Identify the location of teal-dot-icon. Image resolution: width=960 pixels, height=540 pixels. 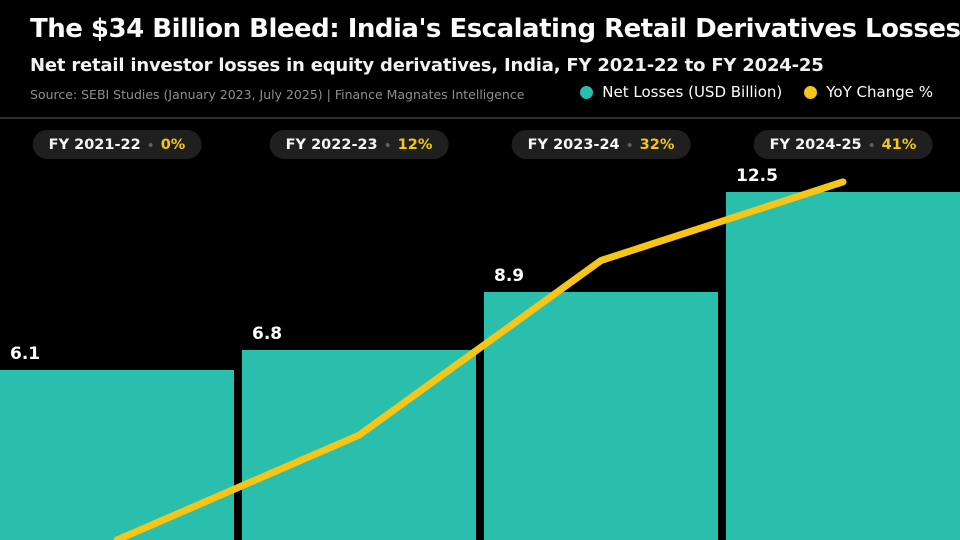
(587, 92).